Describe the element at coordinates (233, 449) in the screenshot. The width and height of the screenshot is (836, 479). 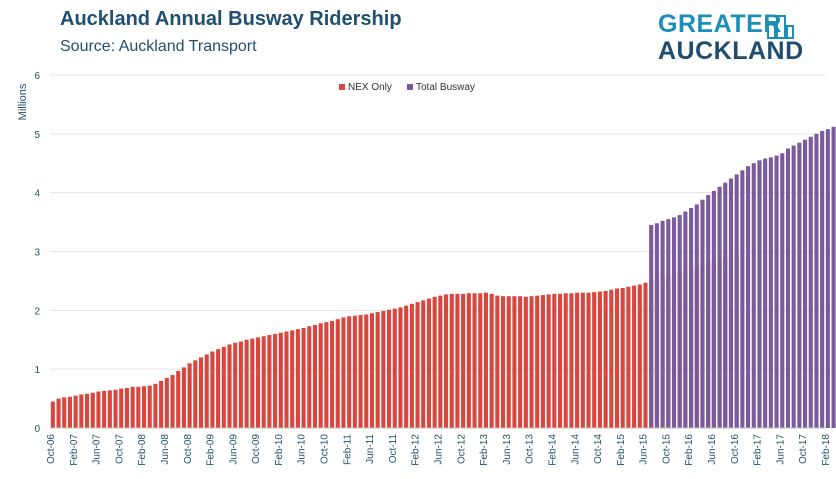
I see `x-tick-label: Jun-09` at that location.